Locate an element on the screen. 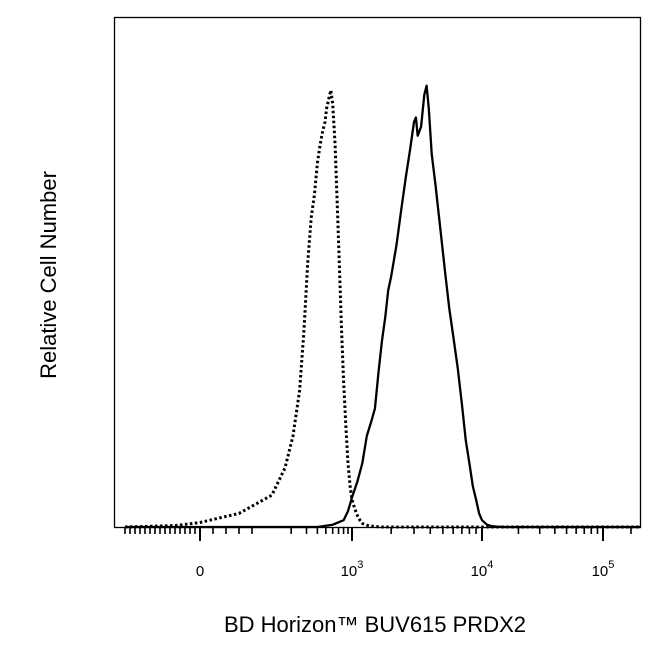 Image resolution: width=650 pixels, height=650 pixels. x-tick-label: 10⁴ is located at coordinates (482, 569).